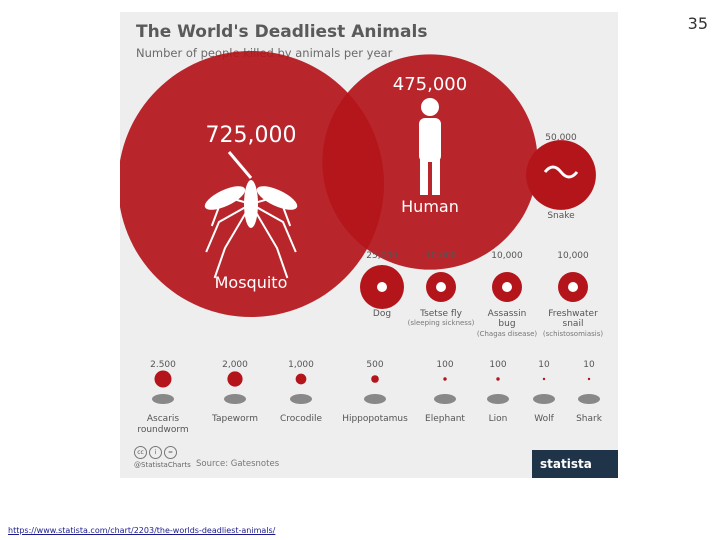  I want to click on tapeworm-icon, so click(235, 399).